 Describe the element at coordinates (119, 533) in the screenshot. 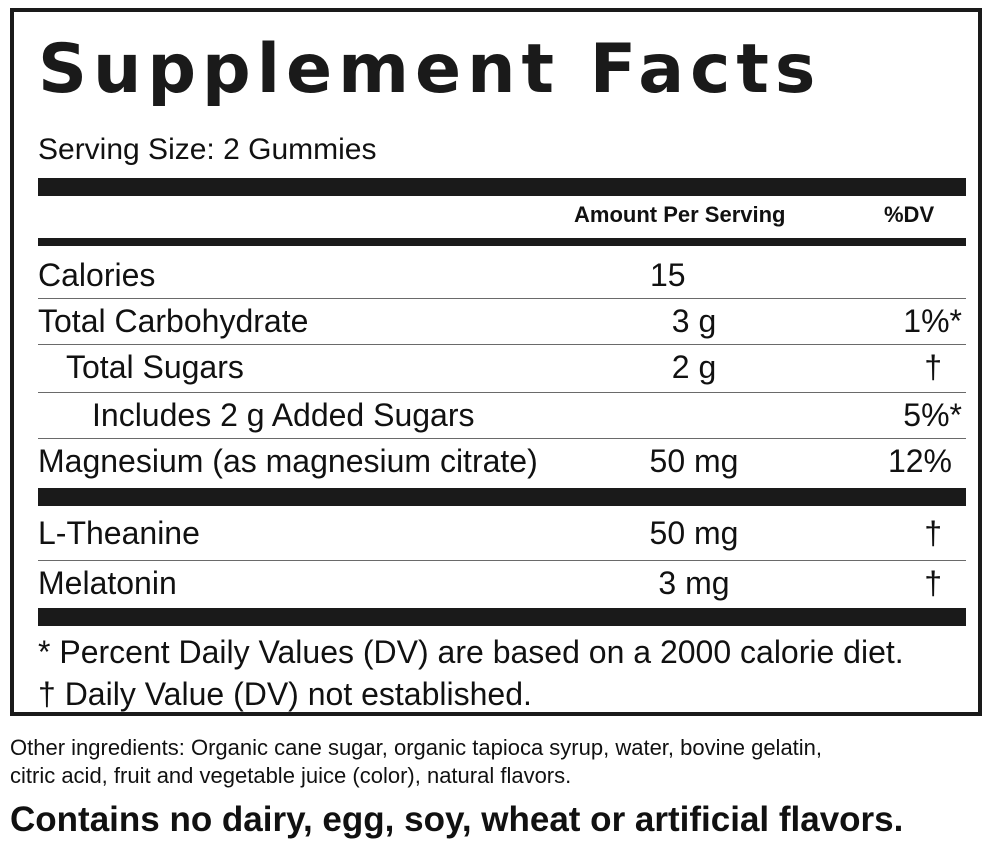

I see `row-label-l-theanine: L-Theanine` at that location.